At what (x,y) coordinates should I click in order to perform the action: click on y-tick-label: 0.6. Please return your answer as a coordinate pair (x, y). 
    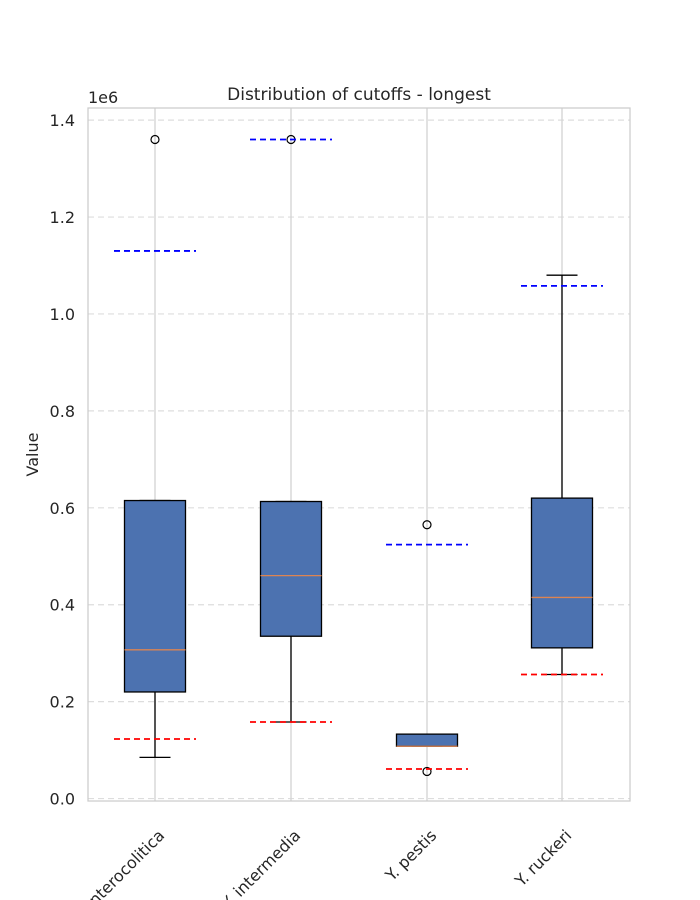
    Looking at the image, I should click on (62, 508).